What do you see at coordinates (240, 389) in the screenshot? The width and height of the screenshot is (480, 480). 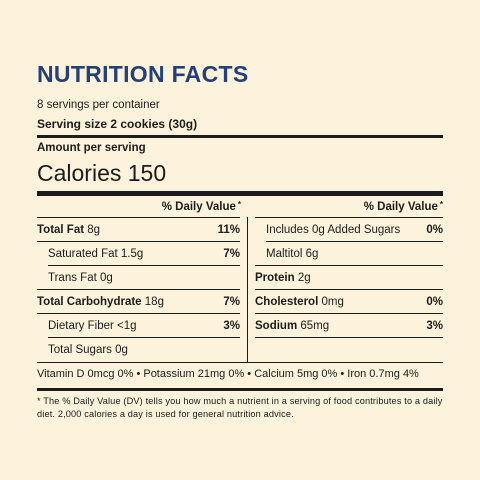 I see `divider-bottom` at bounding box center [240, 389].